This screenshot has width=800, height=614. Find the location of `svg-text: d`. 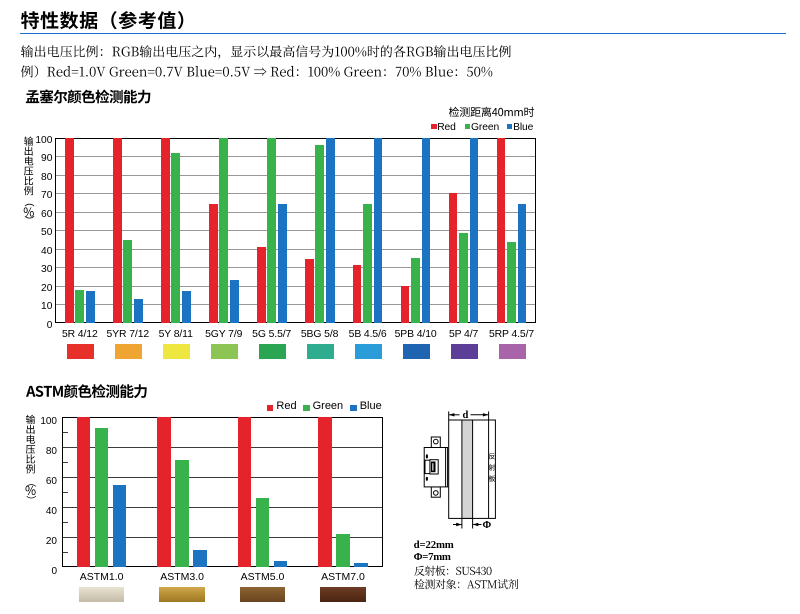

svg-text: d is located at coordinates (466, 415).